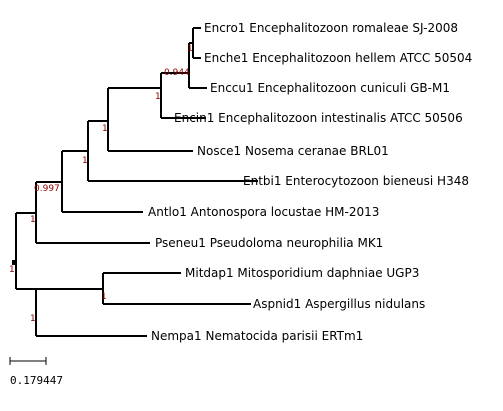 Image resolution: width=503 pixels, height=411 pixels. Describe the element at coordinates (269, 243) in the screenshot. I see `leaf-label-pseneu: Pseneu1 Pseudoloma neurophilia MK1` at that location.